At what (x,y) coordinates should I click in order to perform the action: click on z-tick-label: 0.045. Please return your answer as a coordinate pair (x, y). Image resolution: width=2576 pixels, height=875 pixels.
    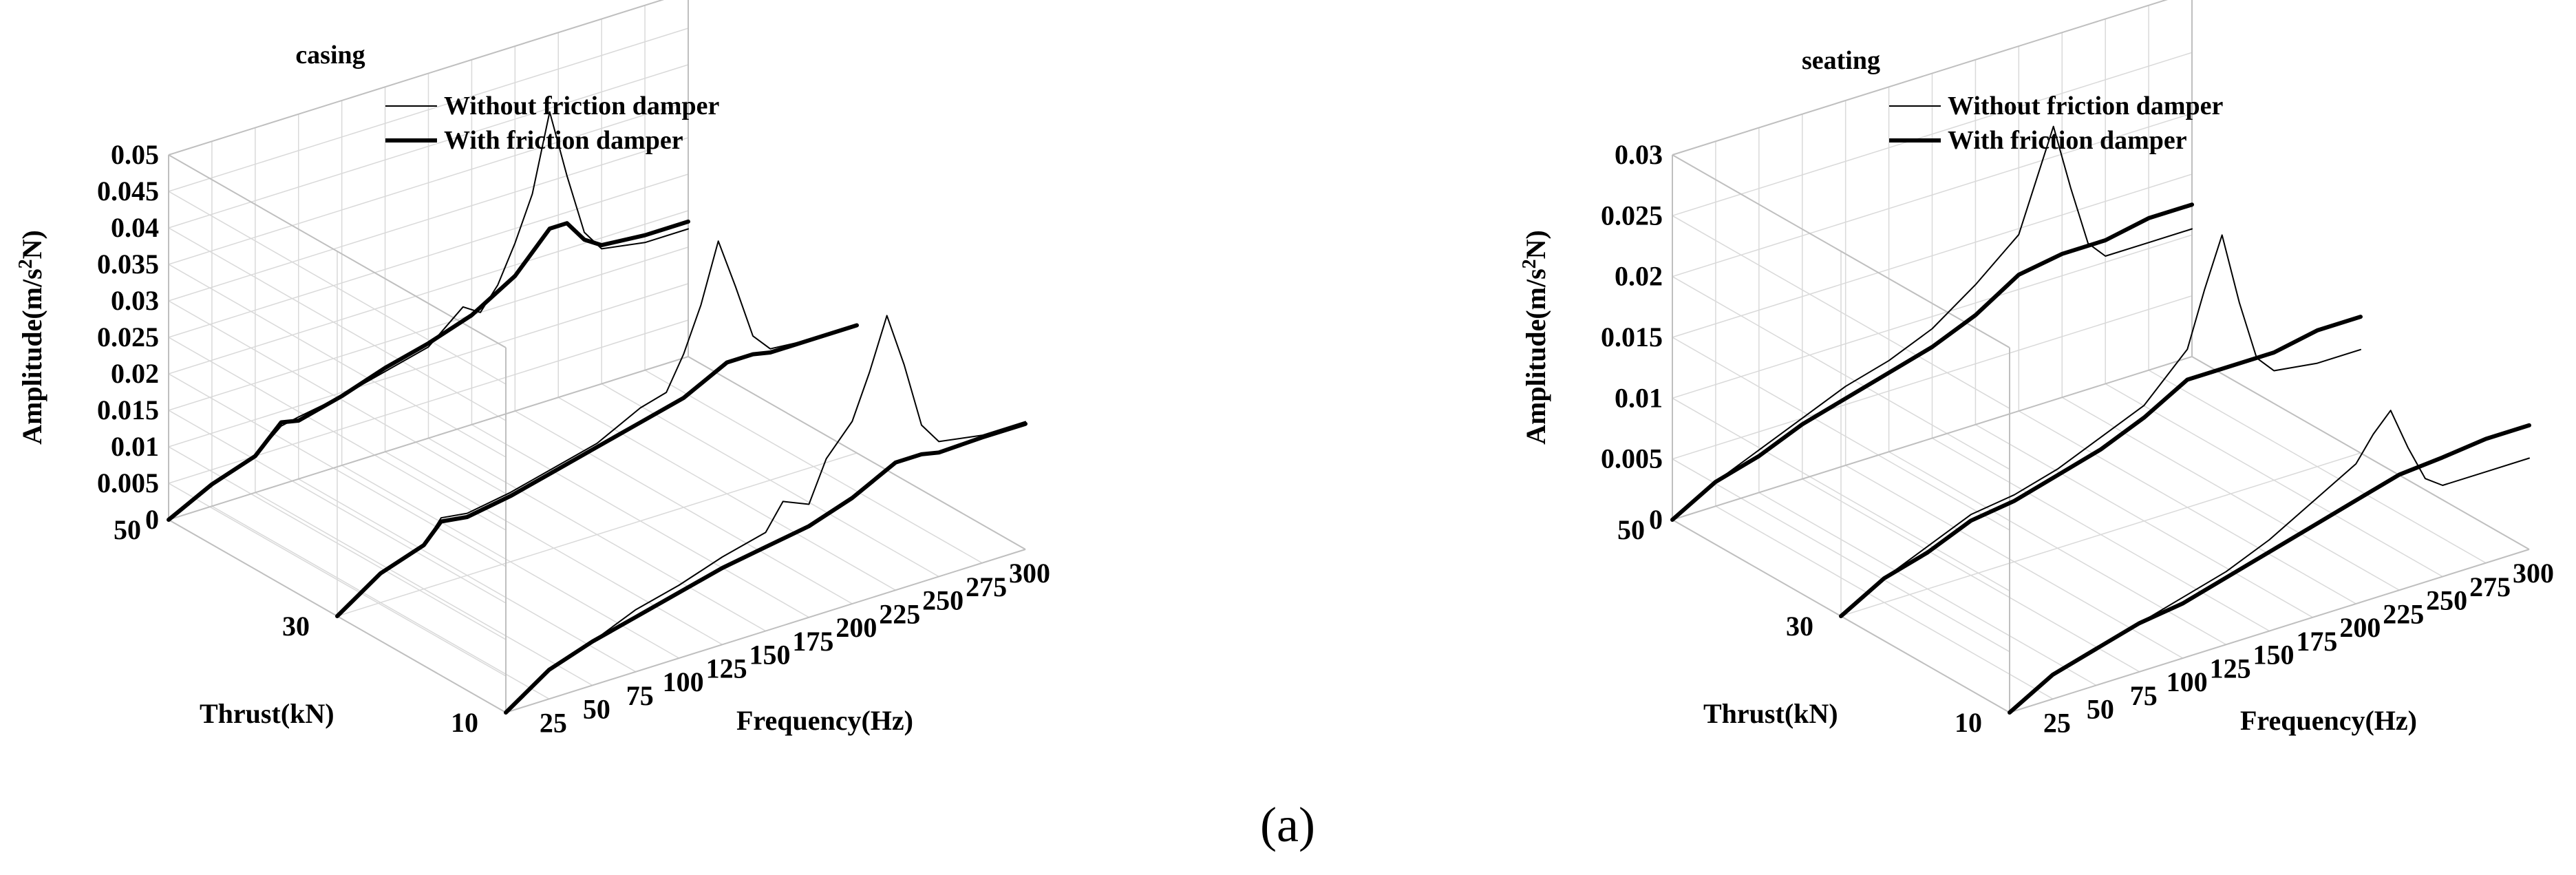
    Looking at the image, I should click on (128, 191).